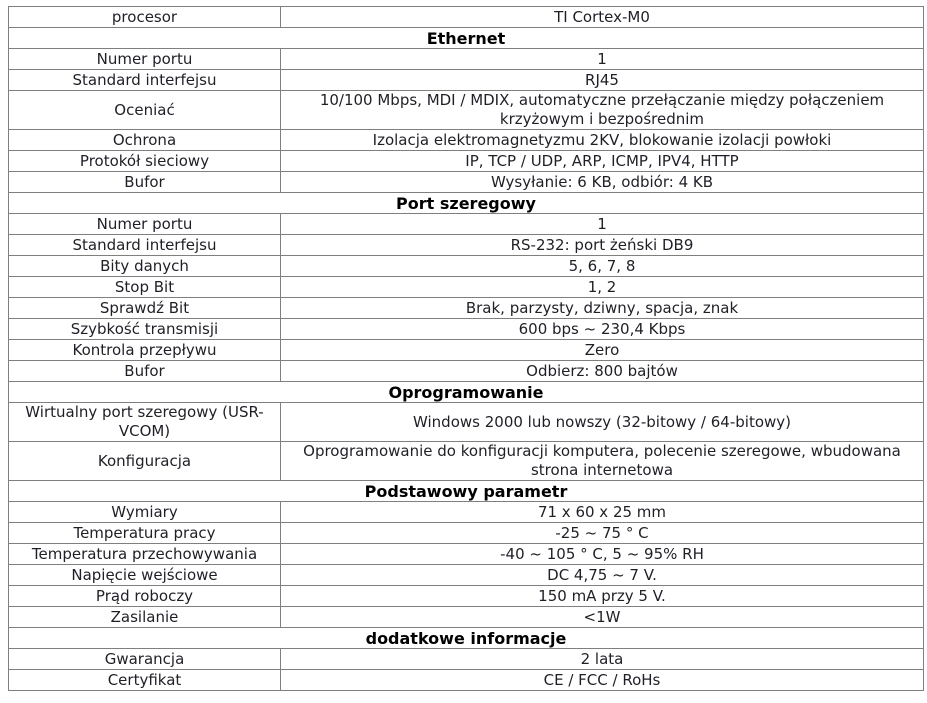  I want to click on spec-value: IP, TCP / UDP, ARP, ICMP, IPV4, HTTP, so click(602, 161).